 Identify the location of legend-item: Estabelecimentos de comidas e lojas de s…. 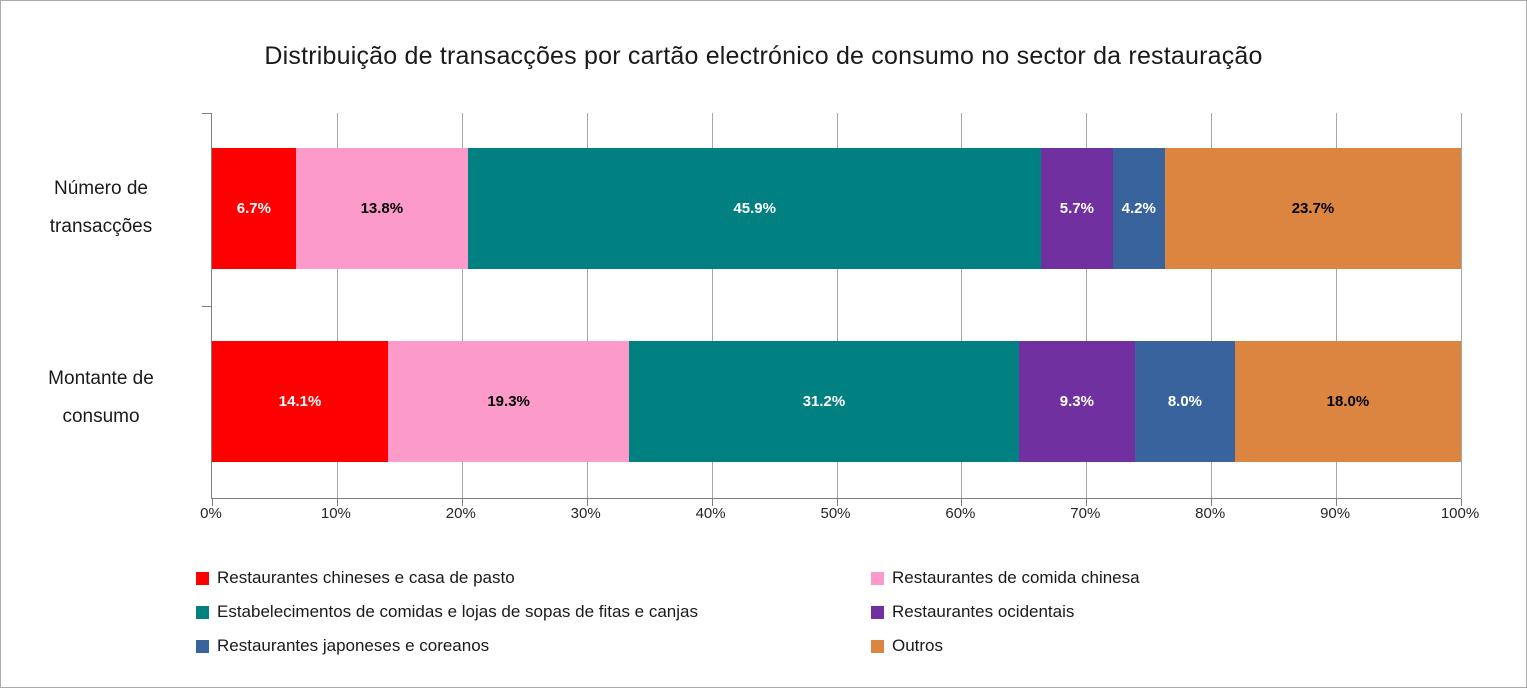
(533, 612).